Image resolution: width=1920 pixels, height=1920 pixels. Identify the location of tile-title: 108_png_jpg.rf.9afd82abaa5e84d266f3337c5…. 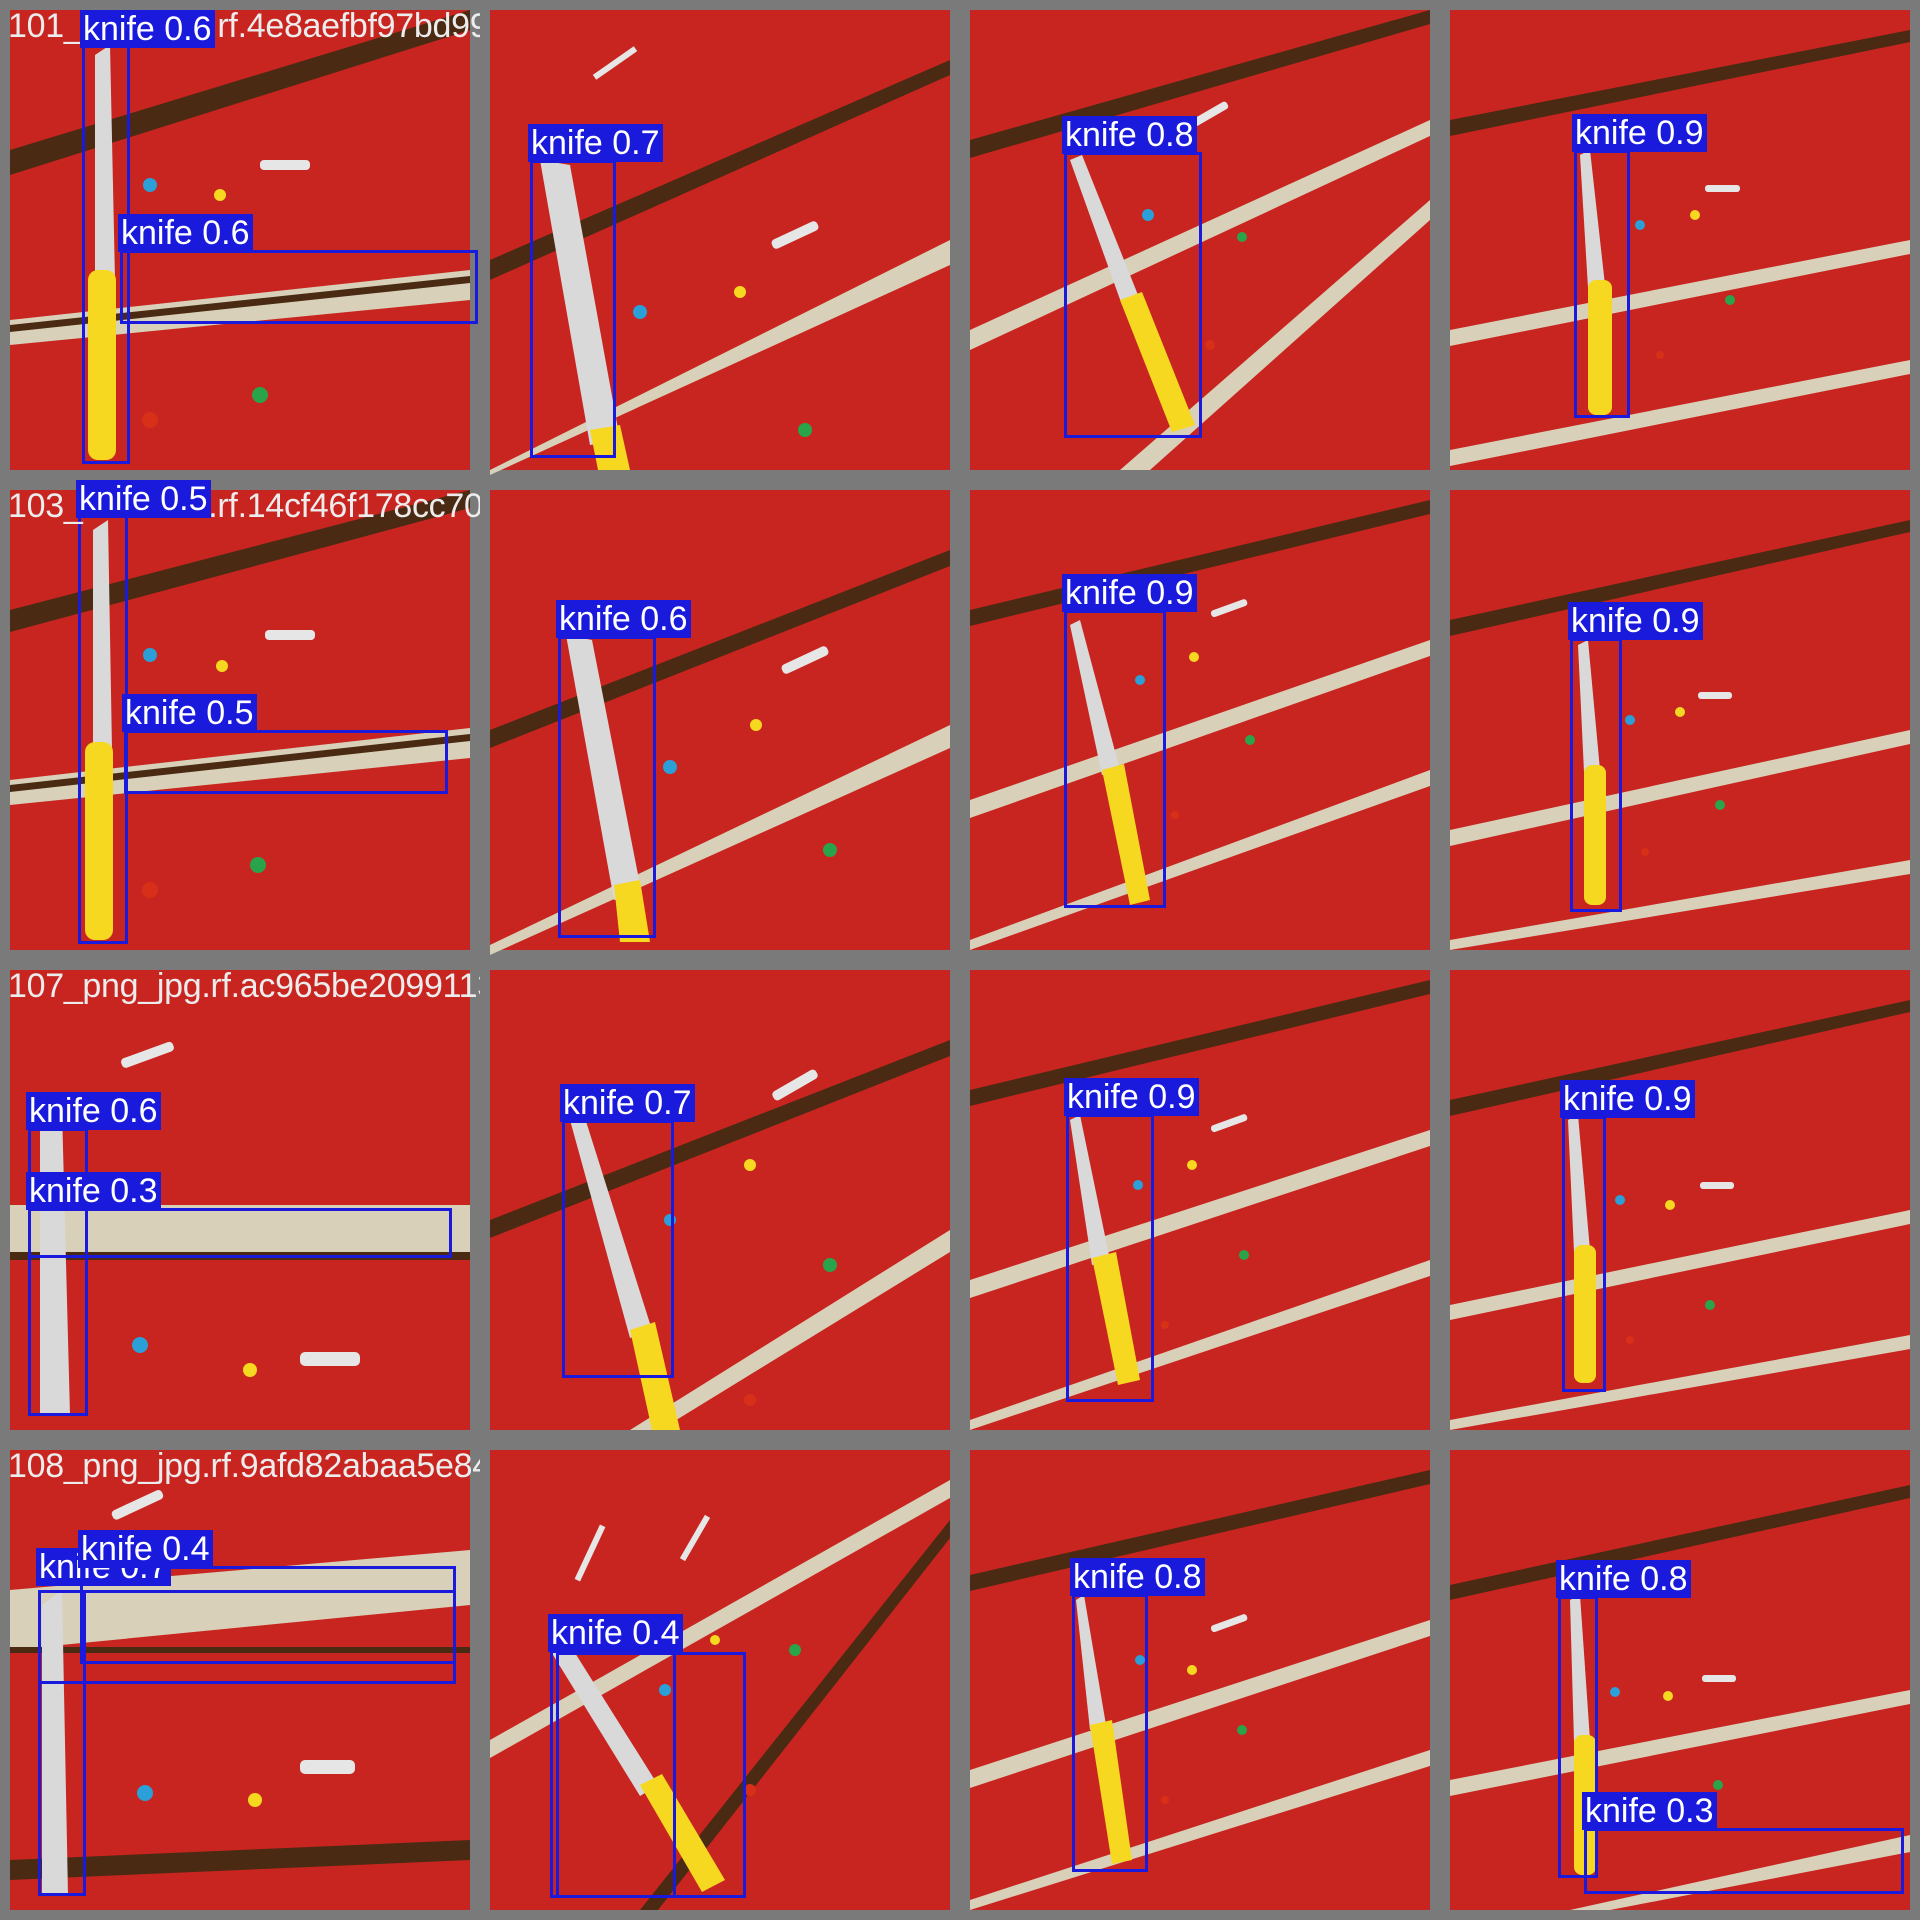
(244, 1466).